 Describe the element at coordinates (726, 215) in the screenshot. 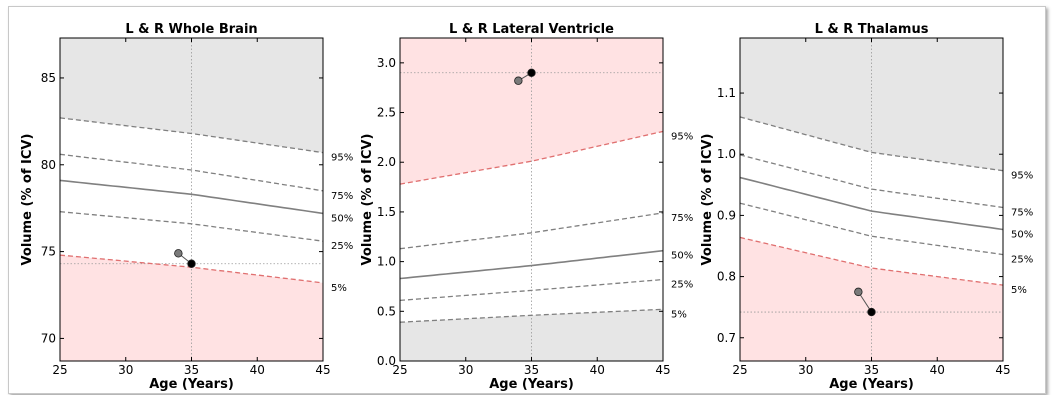

I see `y-tick-label: 0.9` at that location.